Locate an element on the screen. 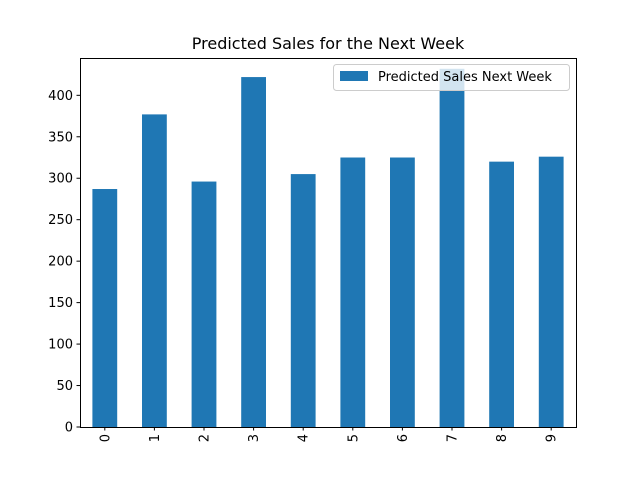 This screenshot has width=640, height=480. x-axis: 0 1 2 3 4 5 6 7 8 9 is located at coordinates (329, 434).